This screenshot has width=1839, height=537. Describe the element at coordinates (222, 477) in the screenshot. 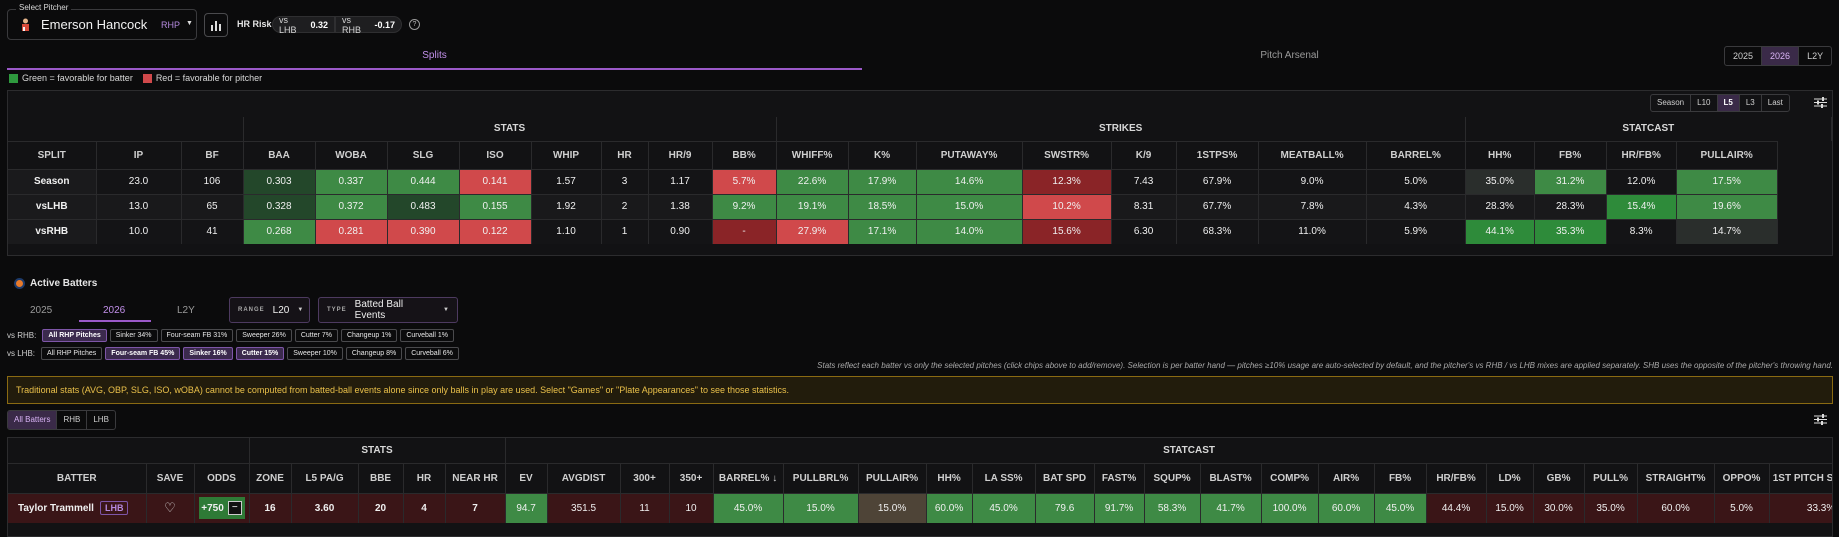

I see `column-header: ODDS` at that location.